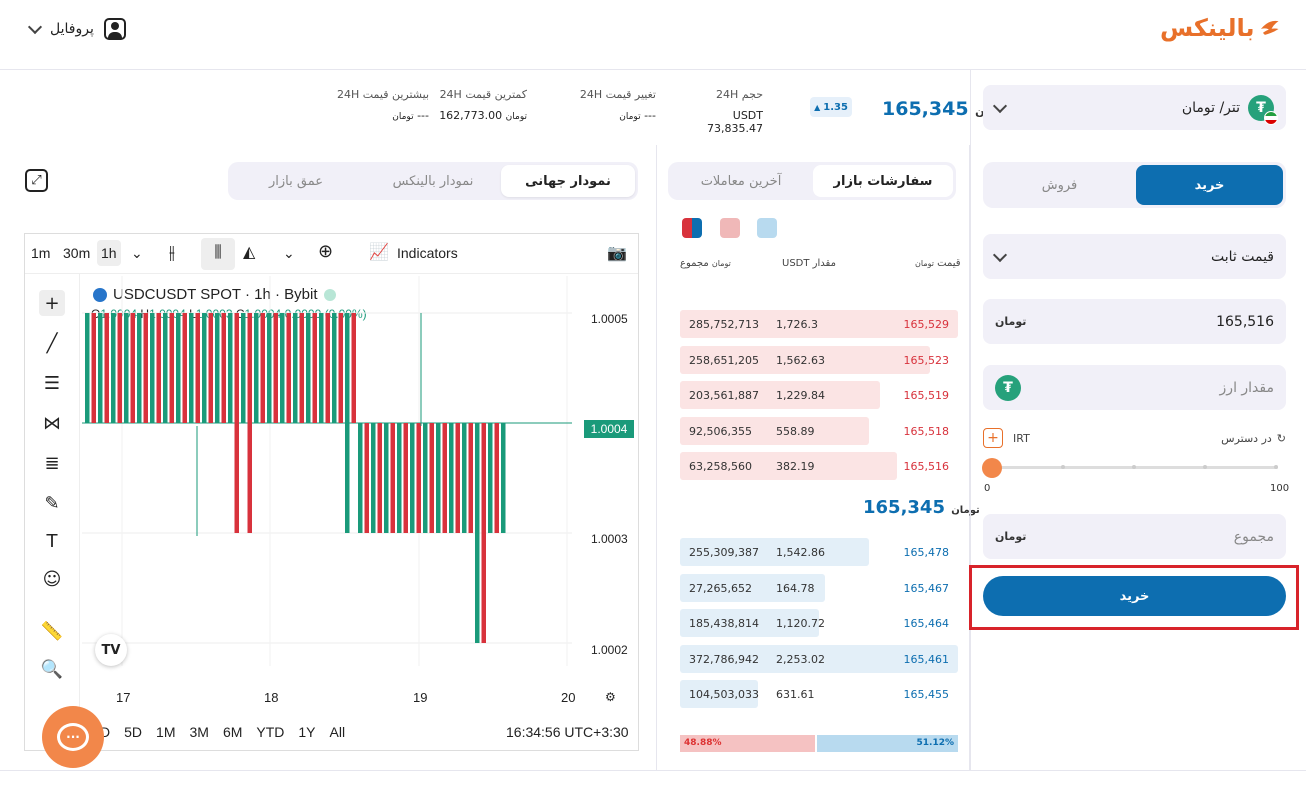 The image size is (1306, 800). What do you see at coordinates (1134, 321) in the screenshot?
I see `price-input: 165,516 تومان` at bounding box center [1134, 321].